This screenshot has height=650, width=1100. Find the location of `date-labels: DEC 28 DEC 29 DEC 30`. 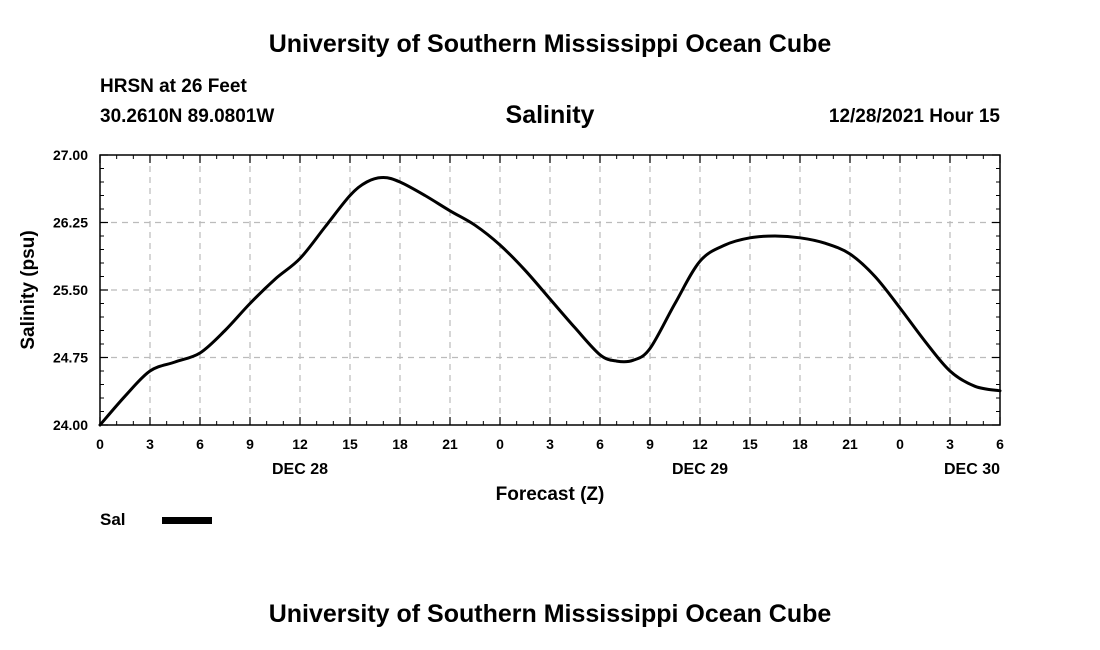

date-labels: DEC 28 DEC 29 DEC 30 is located at coordinates (636, 469).